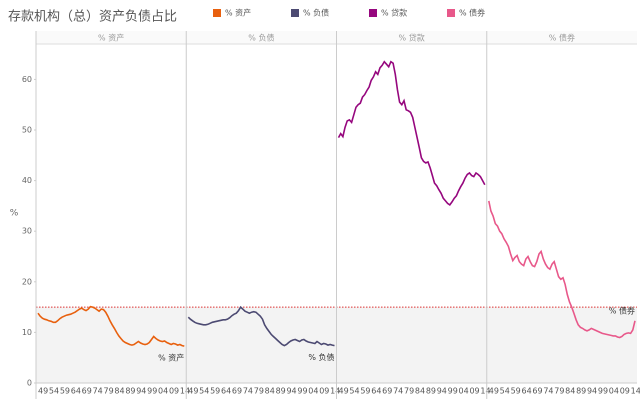 The height and width of the screenshot is (403, 640). What do you see at coordinates (27, 79) in the screenshot?
I see `y-tick-label: 60` at bounding box center [27, 79].